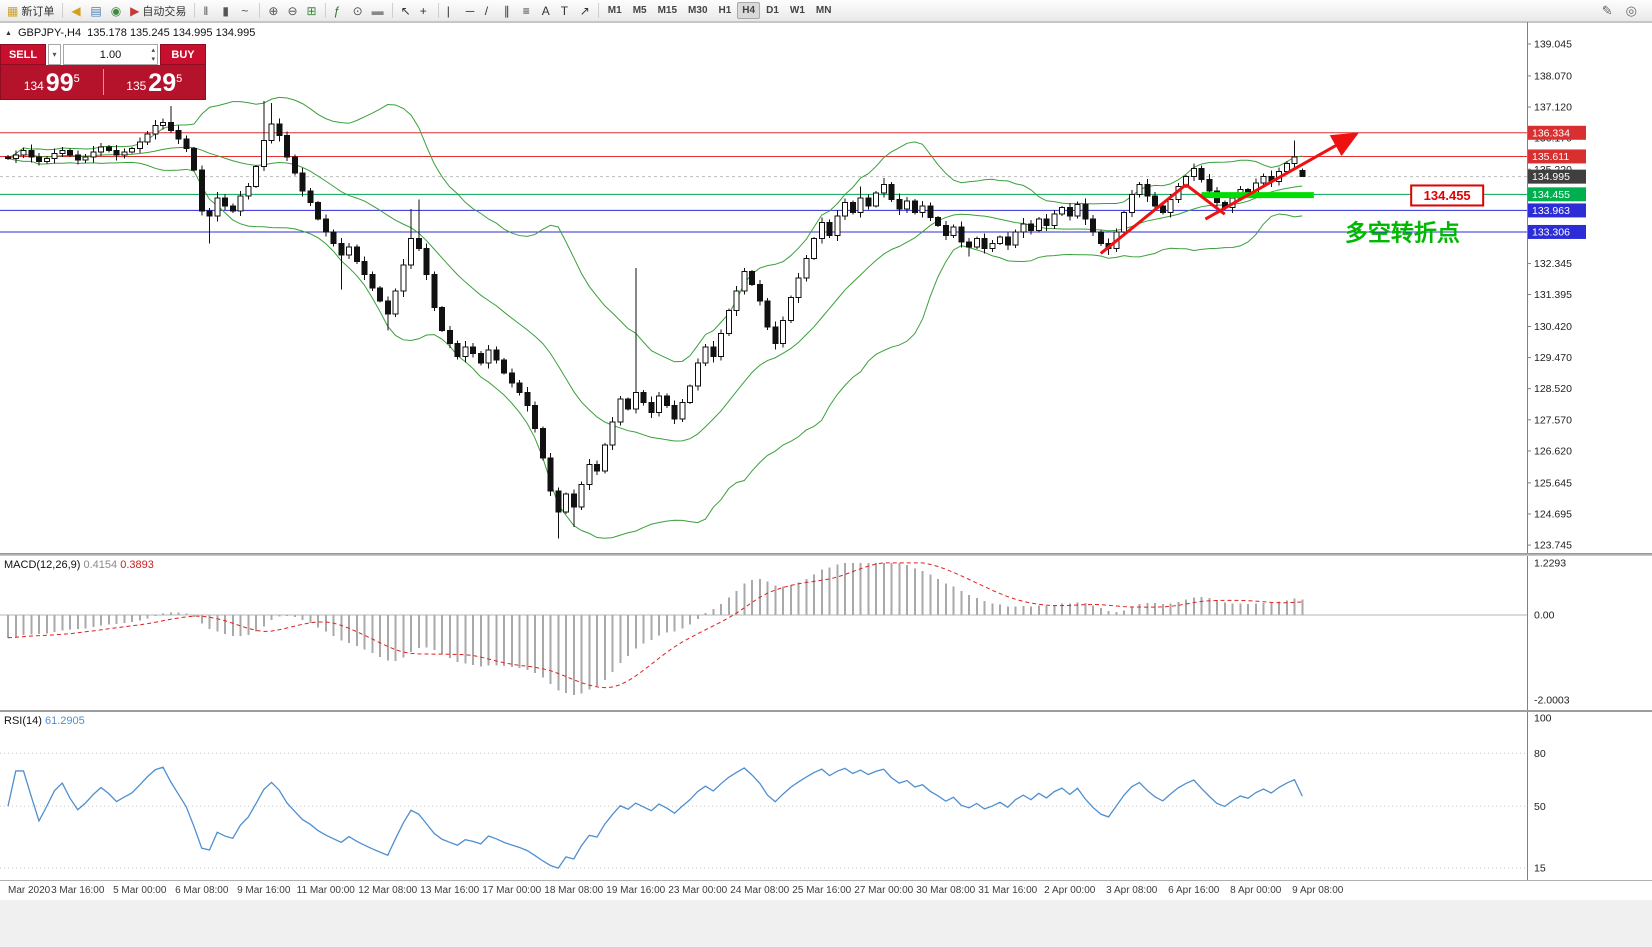 This screenshot has height=947, width=1652. Describe the element at coordinates (1132, 890) in the screenshot. I see `time-label: 3 Apr 08:00` at that location.